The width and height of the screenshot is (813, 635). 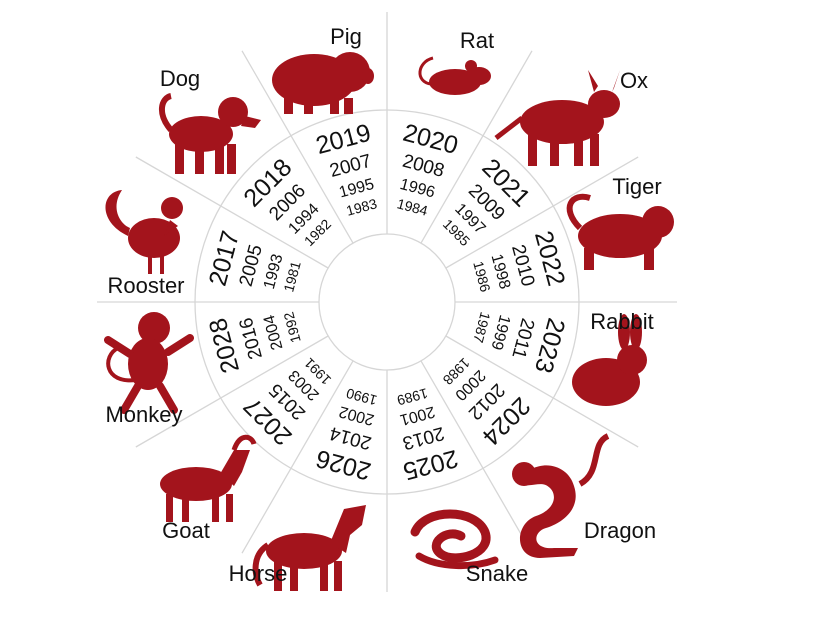 I want to click on year-label: 1983, so click(x=361, y=207).